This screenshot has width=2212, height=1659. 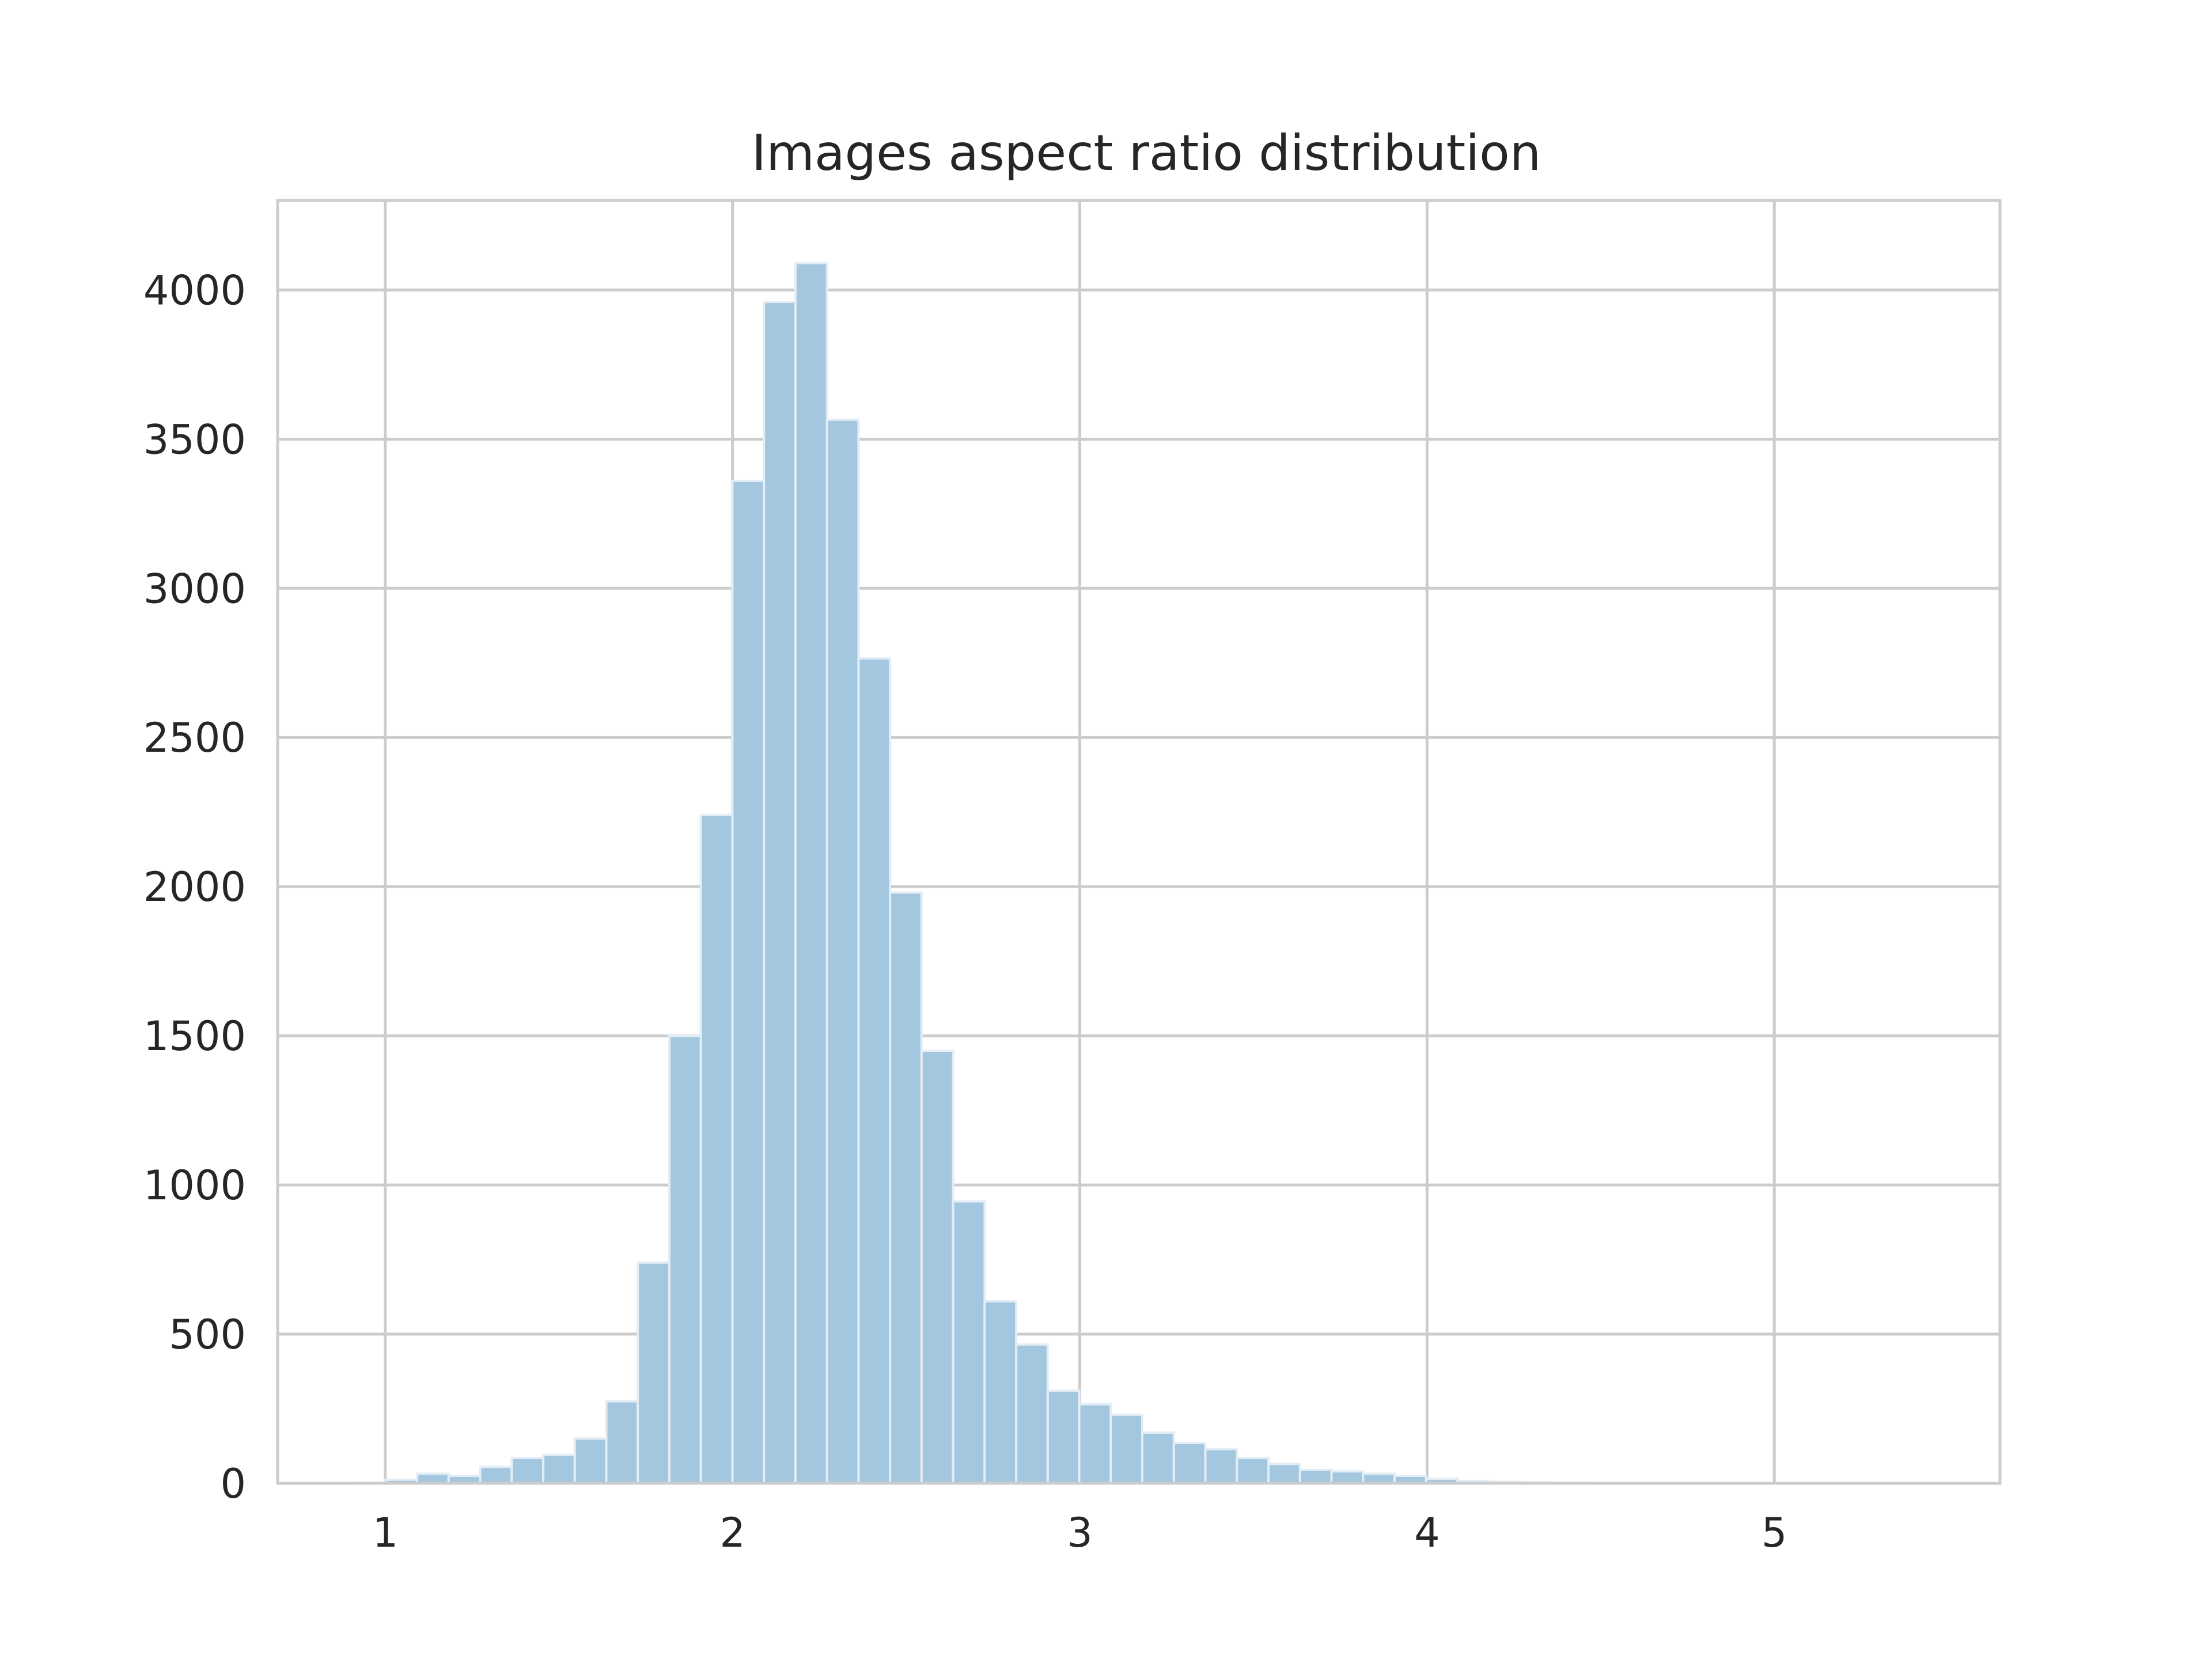 I want to click on y-tick-label: 3000, so click(x=194, y=588).